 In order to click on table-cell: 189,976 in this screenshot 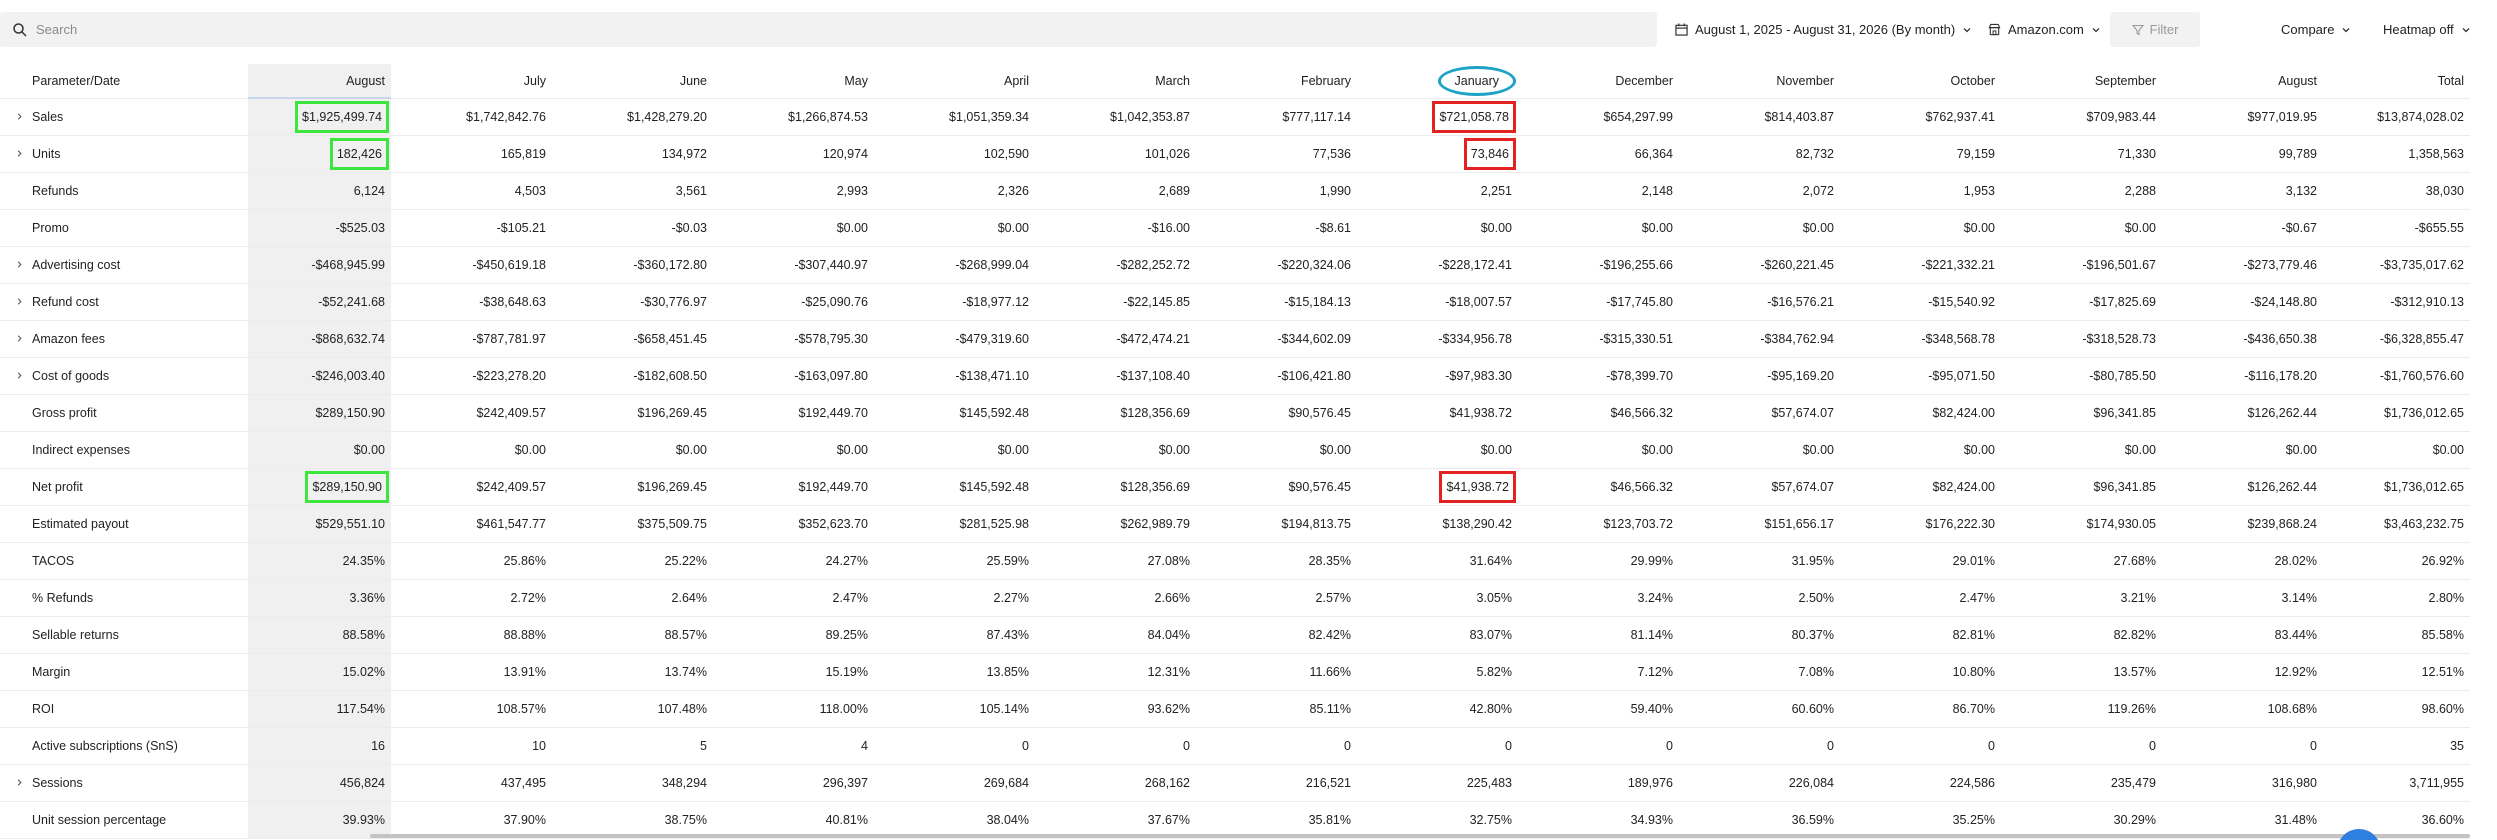, I will do `click(1598, 783)`.